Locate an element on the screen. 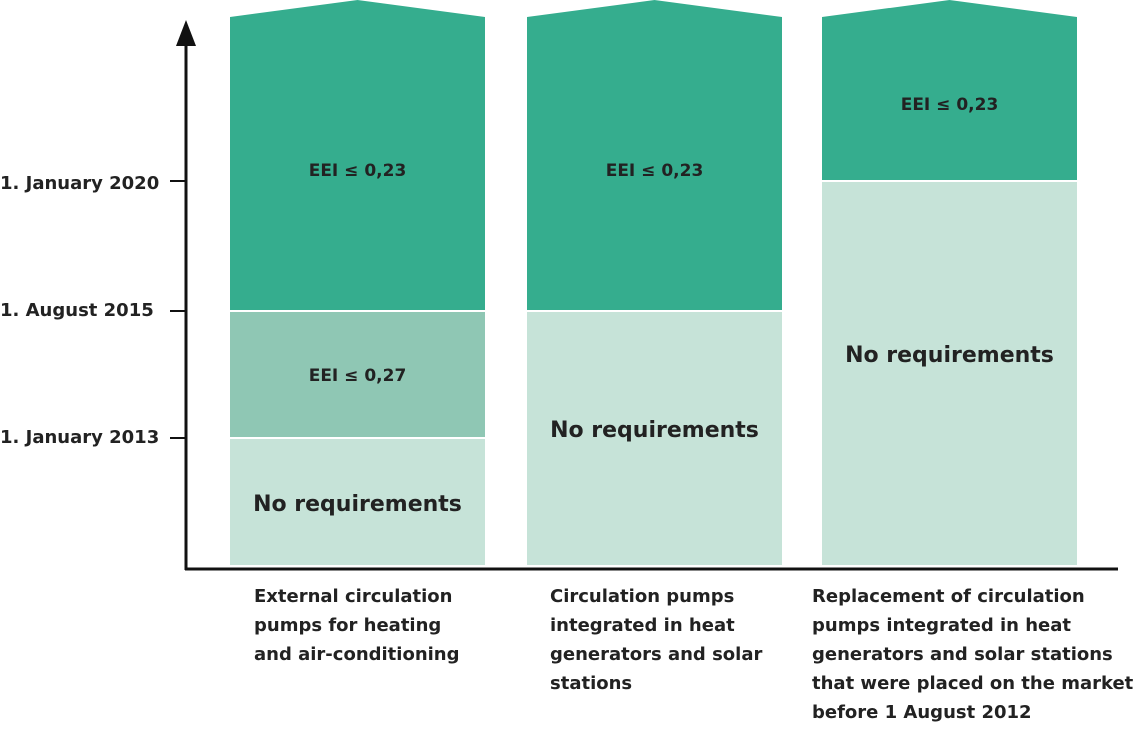 This screenshot has height=750, width=1140. col3-no-requirements-label: No requirements is located at coordinates (949, 355).